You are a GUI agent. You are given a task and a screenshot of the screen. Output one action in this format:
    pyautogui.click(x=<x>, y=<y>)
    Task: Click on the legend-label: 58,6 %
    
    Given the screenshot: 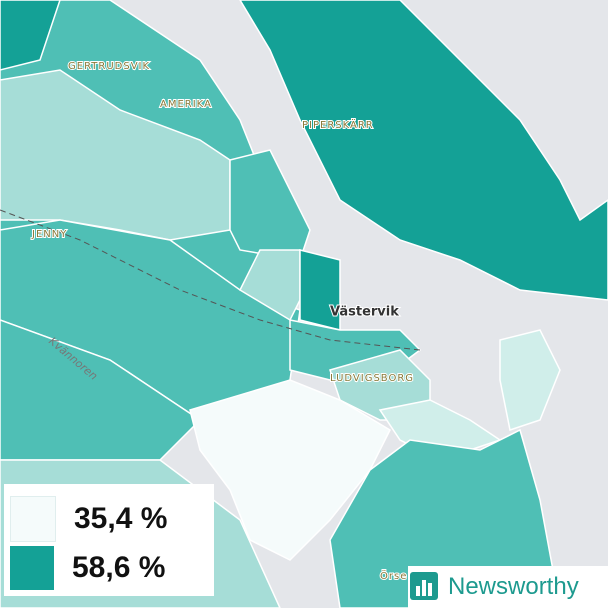 What is the action you would take?
    pyautogui.click(x=119, y=567)
    